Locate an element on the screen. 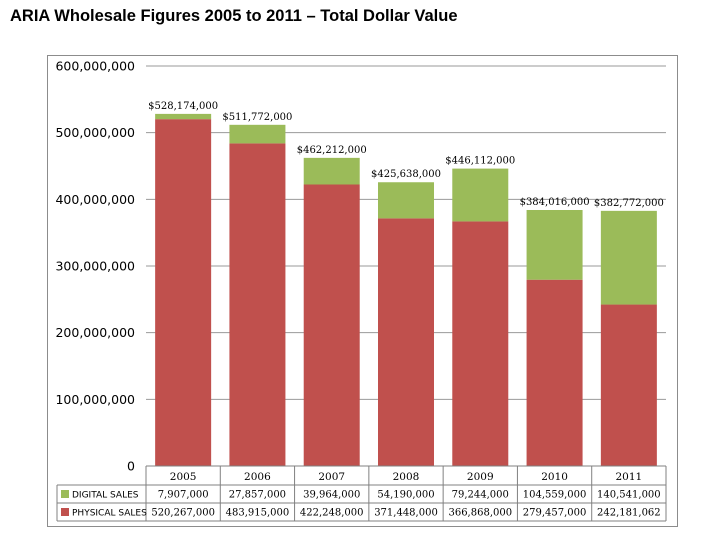 This screenshot has width=727, height=534. cell-physical-2005: 520,267,000 is located at coordinates (183, 513).